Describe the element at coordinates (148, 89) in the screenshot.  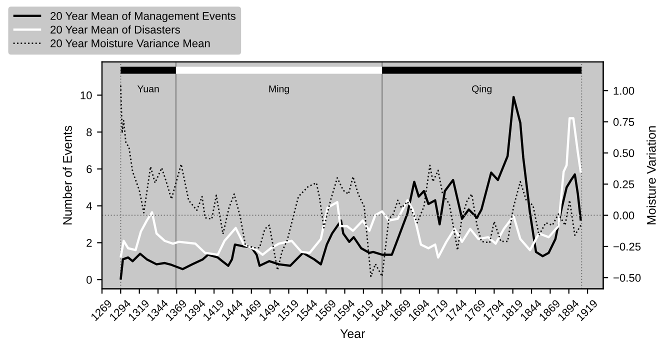
I see `annotation: Yuan` at that location.